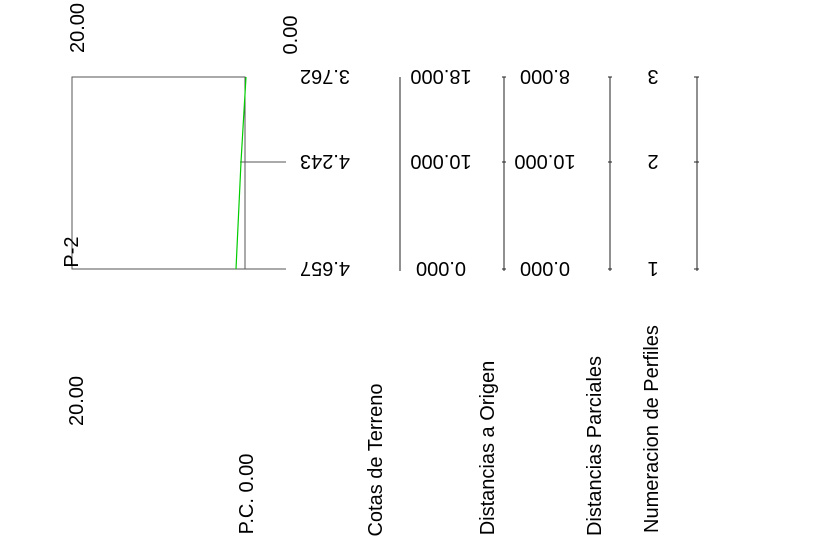 The width and height of the screenshot is (830, 551). Describe the element at coordinates (545, 76) in the screenshot. I see `parcial-value-3: 8.000` at that location.